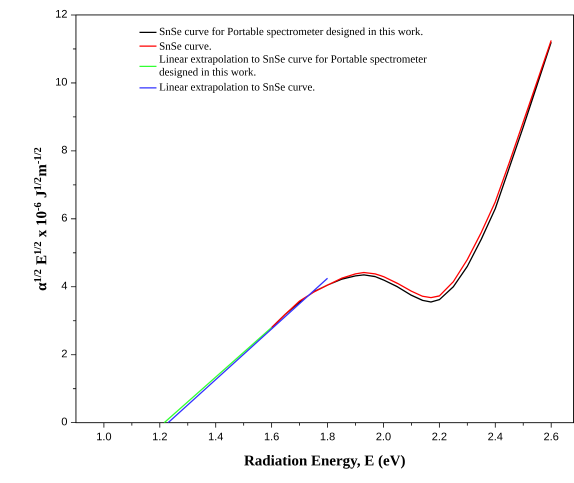 This screenshot has width=574, height=483. What do you see at coordinates (271, 436) in the screenshot?
I see `x-tick-label: 1.6` at bounding box center [271, 436].